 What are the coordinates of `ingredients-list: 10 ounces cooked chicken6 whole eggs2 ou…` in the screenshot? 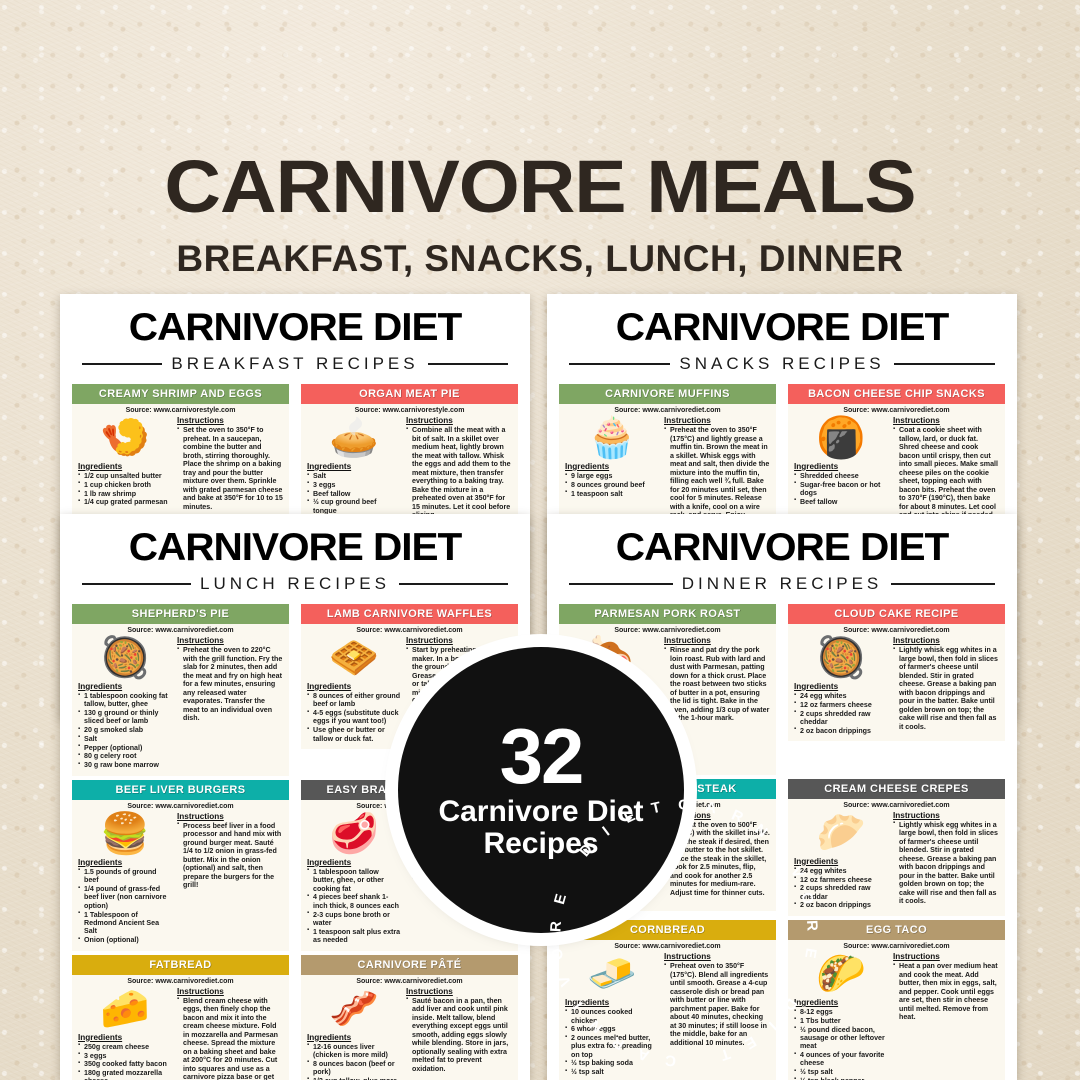 It's located at (612, 1042).